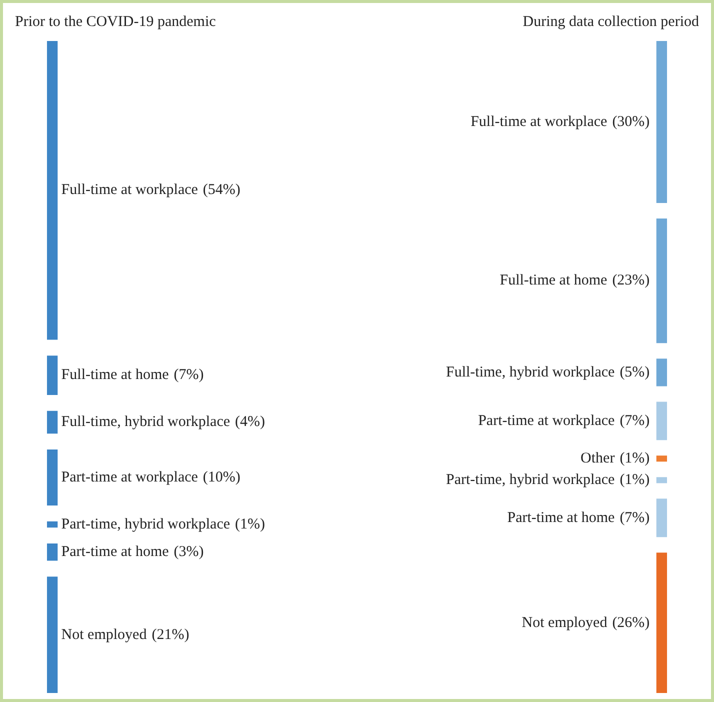  What do you see at coordinates (115, 22) in the screenshot?
I see `text: Prior to the COVID-19 pandemic` at bounding box center [115, 22].